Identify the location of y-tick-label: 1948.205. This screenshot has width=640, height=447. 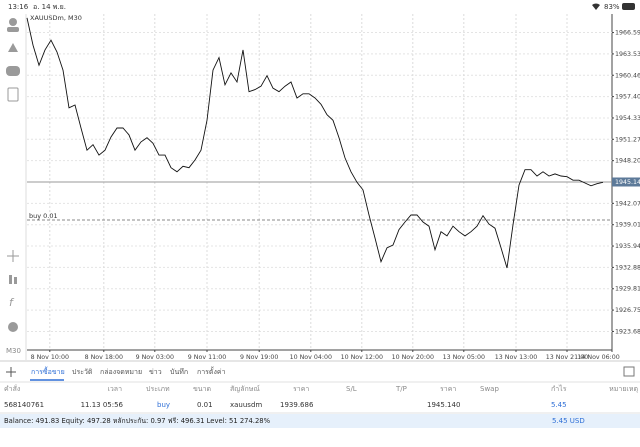
(627, 161).